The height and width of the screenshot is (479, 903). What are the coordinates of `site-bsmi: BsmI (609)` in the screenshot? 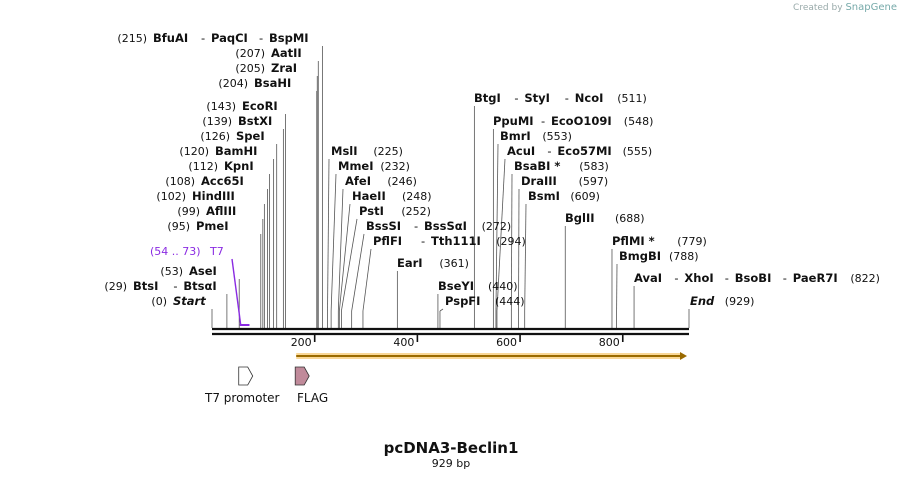 It's located at (564, 196).